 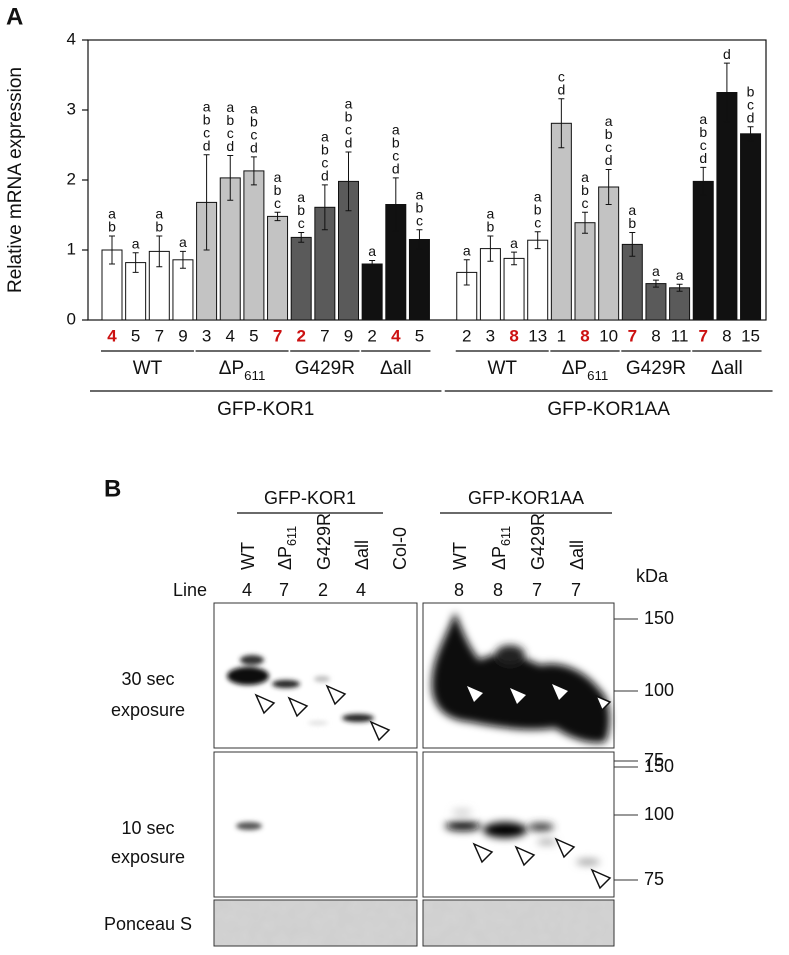 I want to click on x-tick-label: 2, so click(x=300, y=335).